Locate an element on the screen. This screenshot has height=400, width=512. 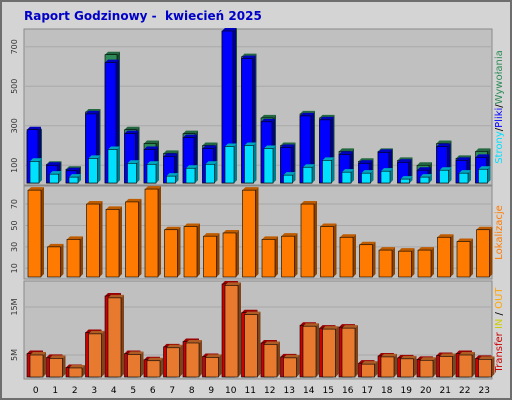
y-axis-label-part: Wywołania is located at coordinates (499, 77).